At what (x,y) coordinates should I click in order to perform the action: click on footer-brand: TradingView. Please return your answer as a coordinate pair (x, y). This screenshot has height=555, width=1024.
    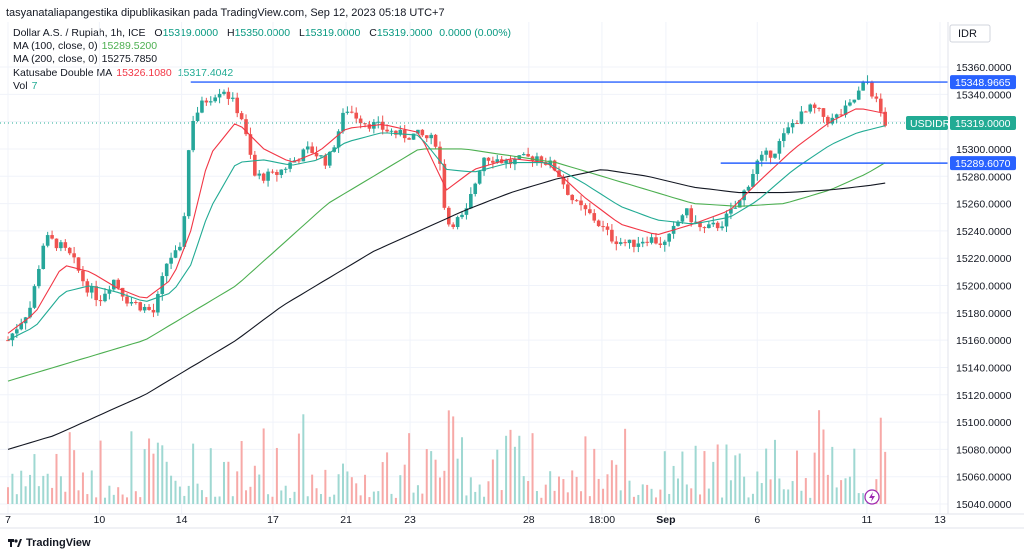
    Looking at the image, I should click on (49, 543).